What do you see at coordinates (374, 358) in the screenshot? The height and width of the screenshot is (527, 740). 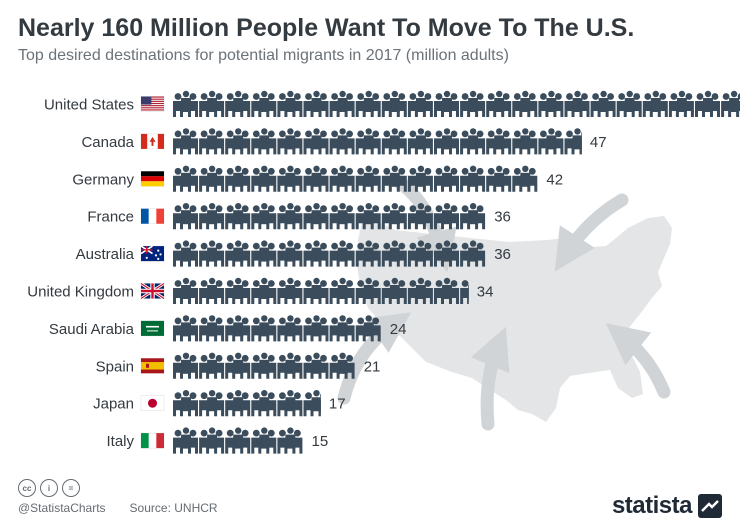 I see `arrow-southwest` at bounding box center [374, 358].